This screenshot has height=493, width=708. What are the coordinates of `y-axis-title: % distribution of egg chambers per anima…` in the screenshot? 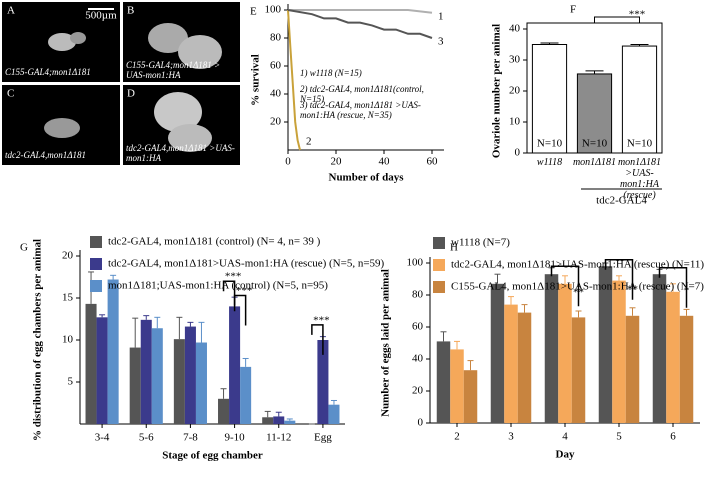 It's located at (38, 340).